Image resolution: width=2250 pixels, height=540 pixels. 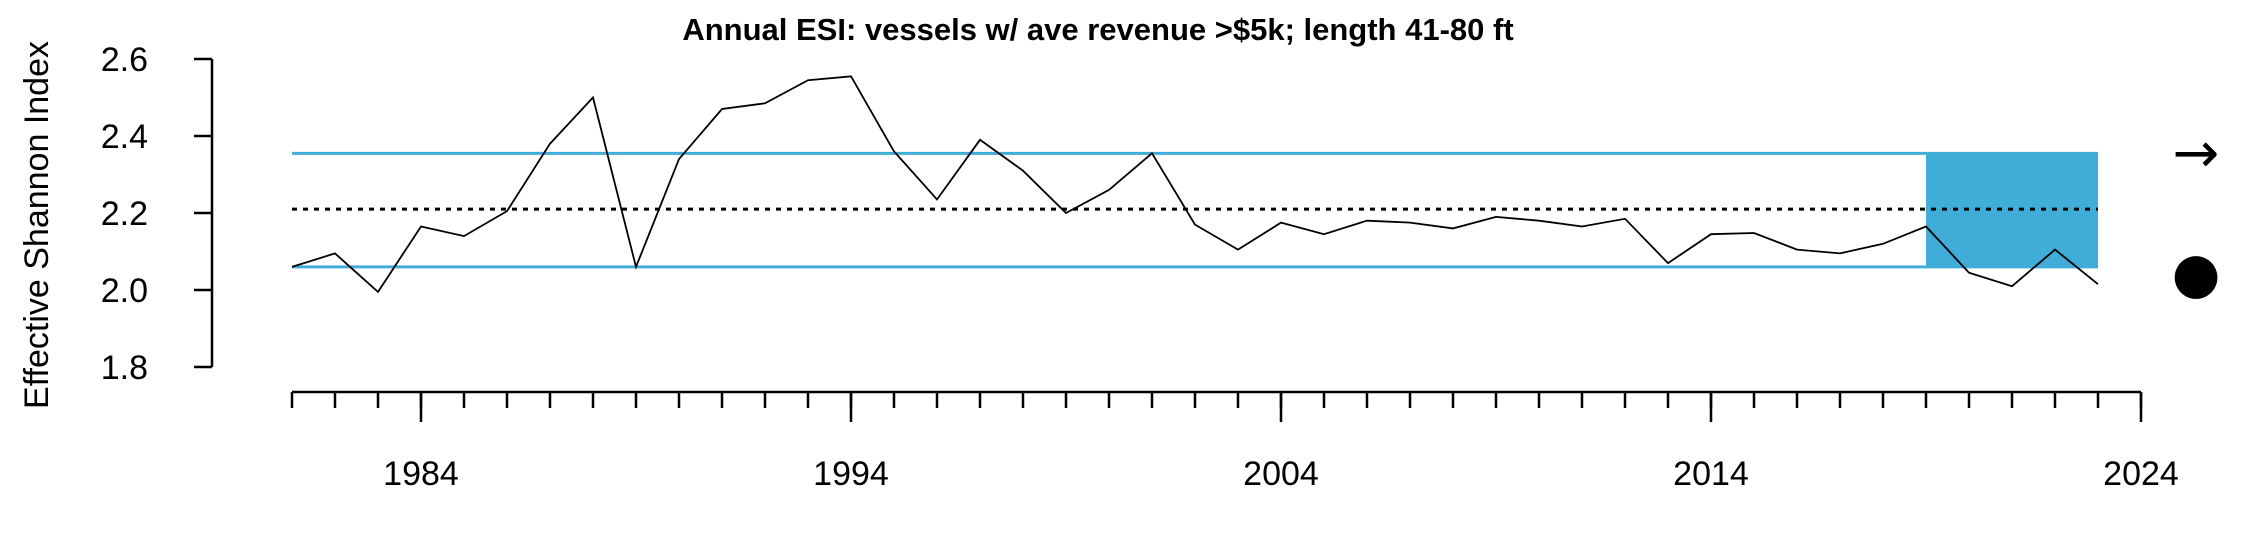 What do you see at coordinates (1711, 474) in the screenshot?
I see `x-tick-label: 2014` at bounding box center [1711, 474].